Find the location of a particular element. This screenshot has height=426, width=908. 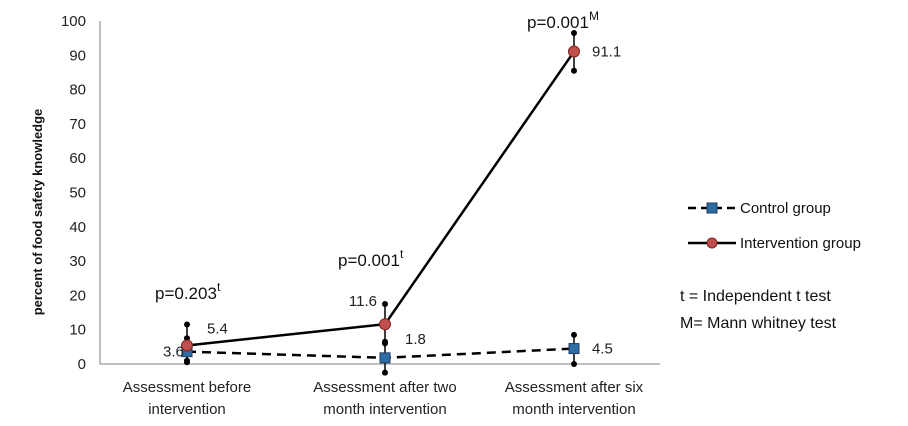

intervention-label: 11.6 is located at coordinates (363, 301).